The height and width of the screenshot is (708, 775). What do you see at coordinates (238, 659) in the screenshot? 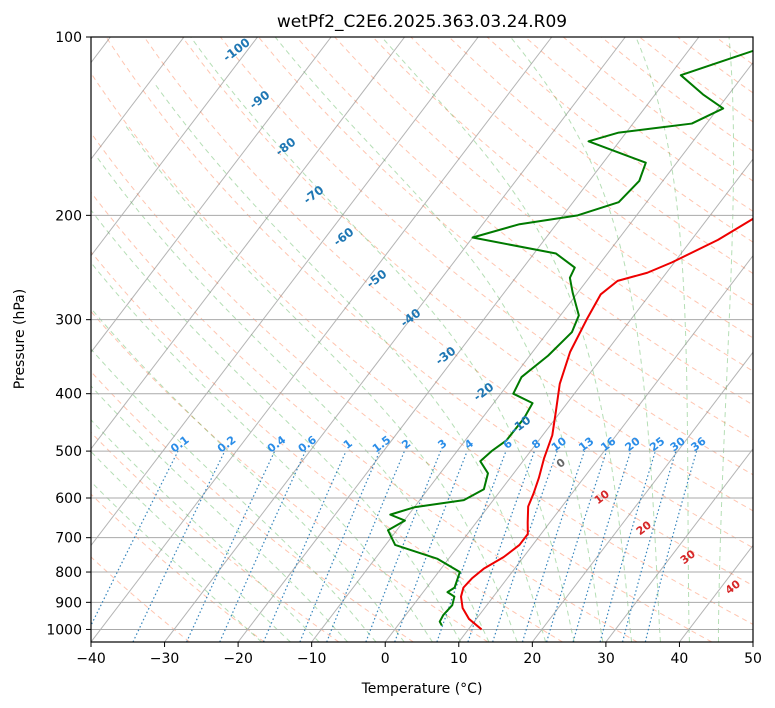
I see `x-tick-label: −20` at bounding box center [238, 659].